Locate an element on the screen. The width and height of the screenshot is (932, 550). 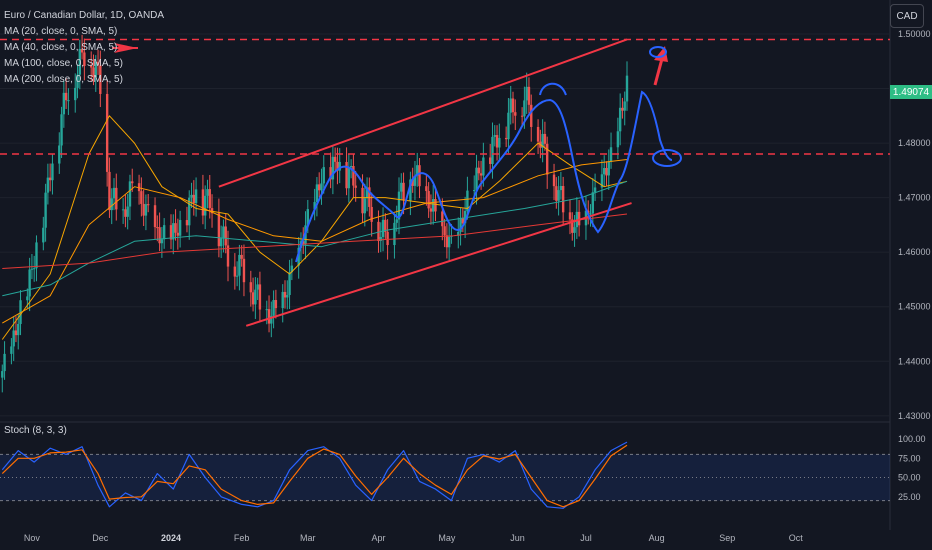
x-tick-label: 2024 is located at coordinates (171, 538).